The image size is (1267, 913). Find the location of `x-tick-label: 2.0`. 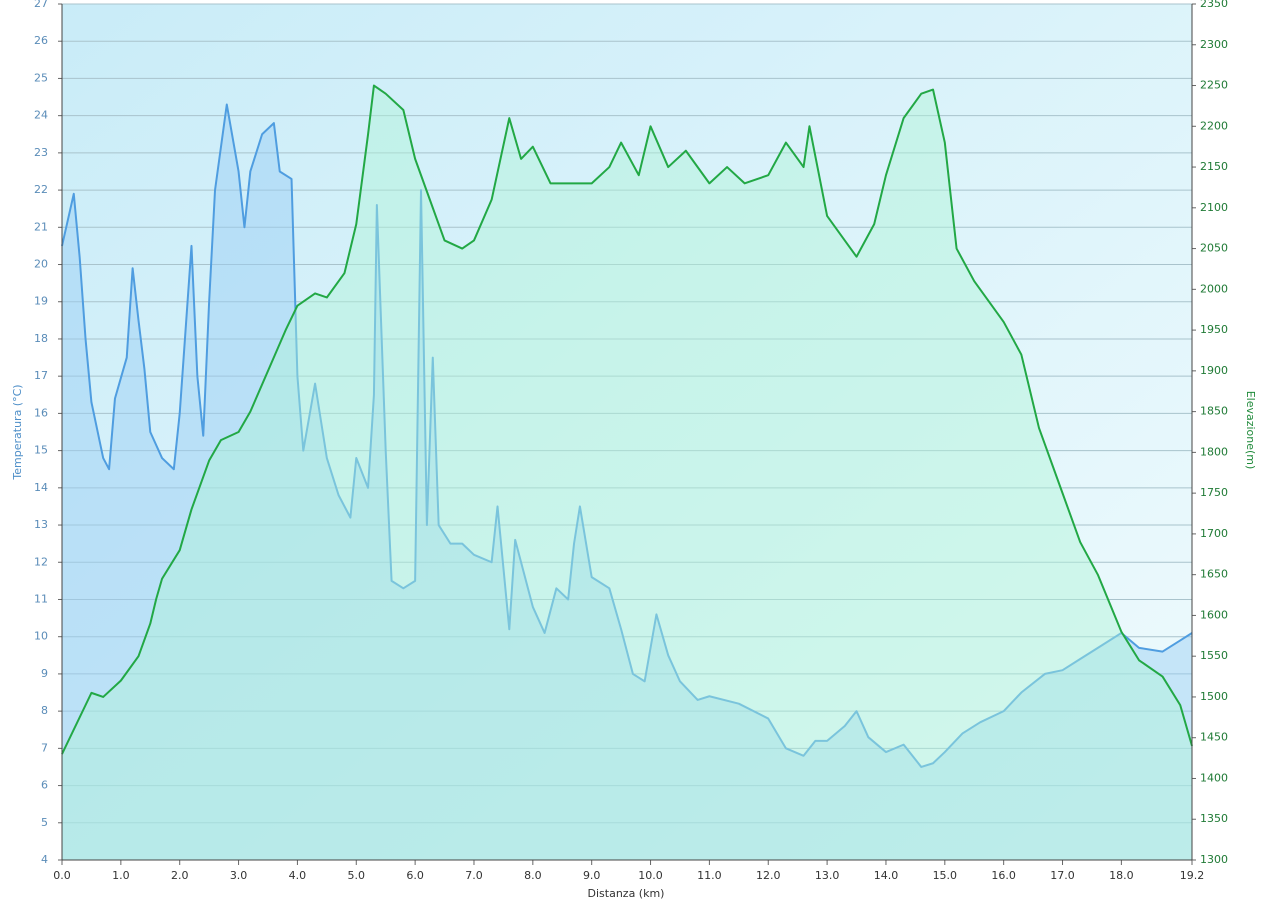

x-tick-label: 2.0 is located at coordinates (180, 875).